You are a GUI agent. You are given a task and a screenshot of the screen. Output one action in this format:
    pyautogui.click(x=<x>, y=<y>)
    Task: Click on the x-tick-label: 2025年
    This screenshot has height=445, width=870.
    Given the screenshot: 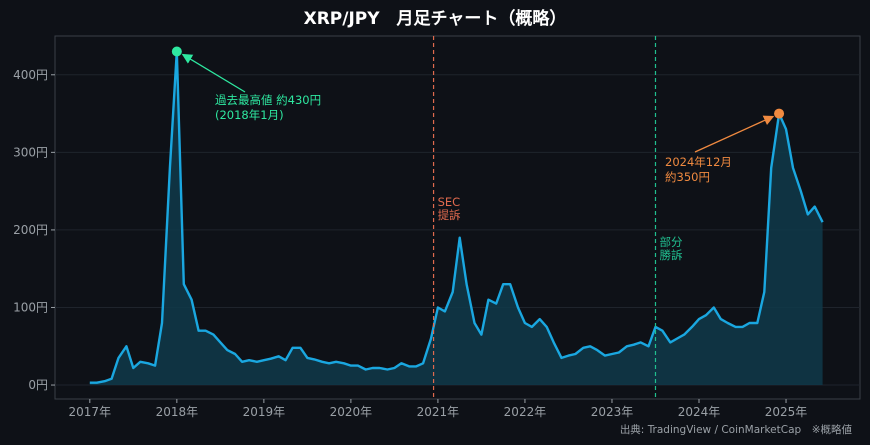 What is the action you would take?
    pyautogui.click(x=786, y=412)
    